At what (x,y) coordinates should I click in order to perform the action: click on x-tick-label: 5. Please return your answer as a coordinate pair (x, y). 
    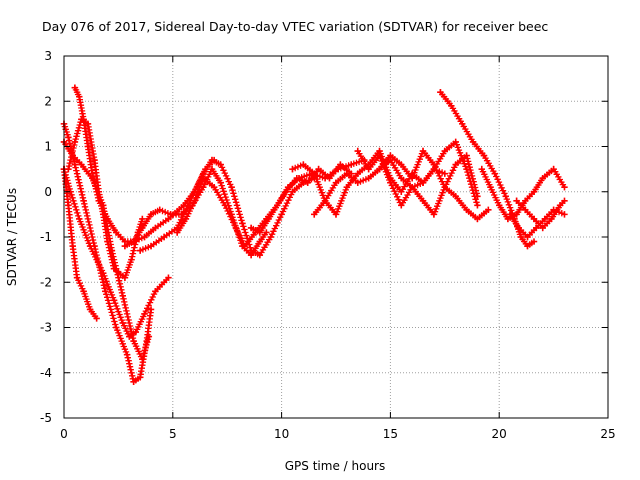
    Looking at the image, I should click on (173, 434).